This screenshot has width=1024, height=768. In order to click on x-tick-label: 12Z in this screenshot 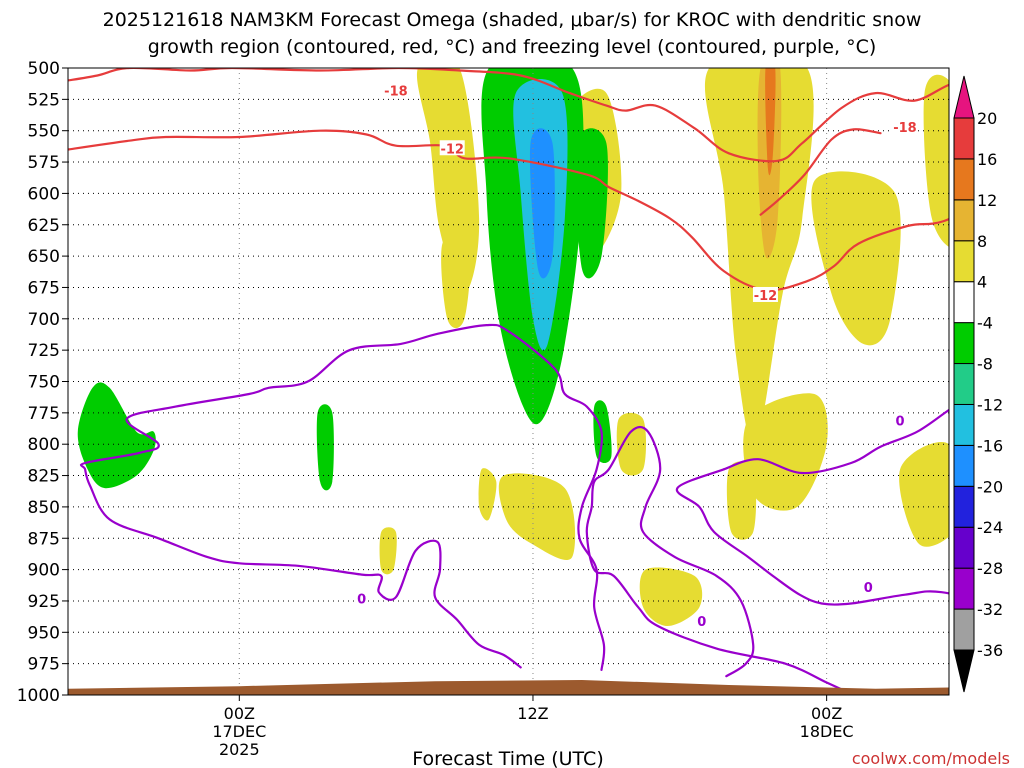, I will do `click(532, 713)`.